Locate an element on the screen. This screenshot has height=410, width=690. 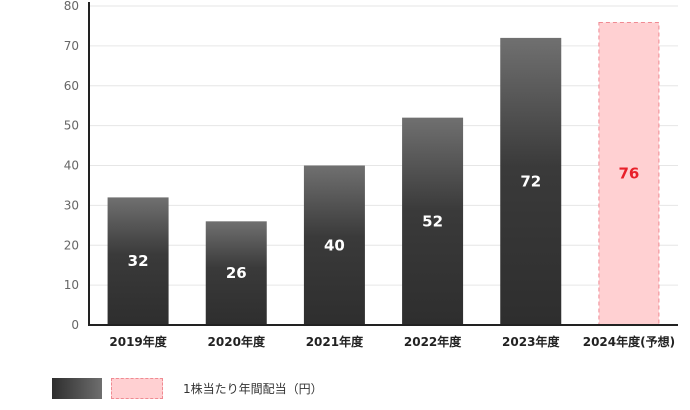
y-tick-label: 10 is located at coordinates (71, 285).